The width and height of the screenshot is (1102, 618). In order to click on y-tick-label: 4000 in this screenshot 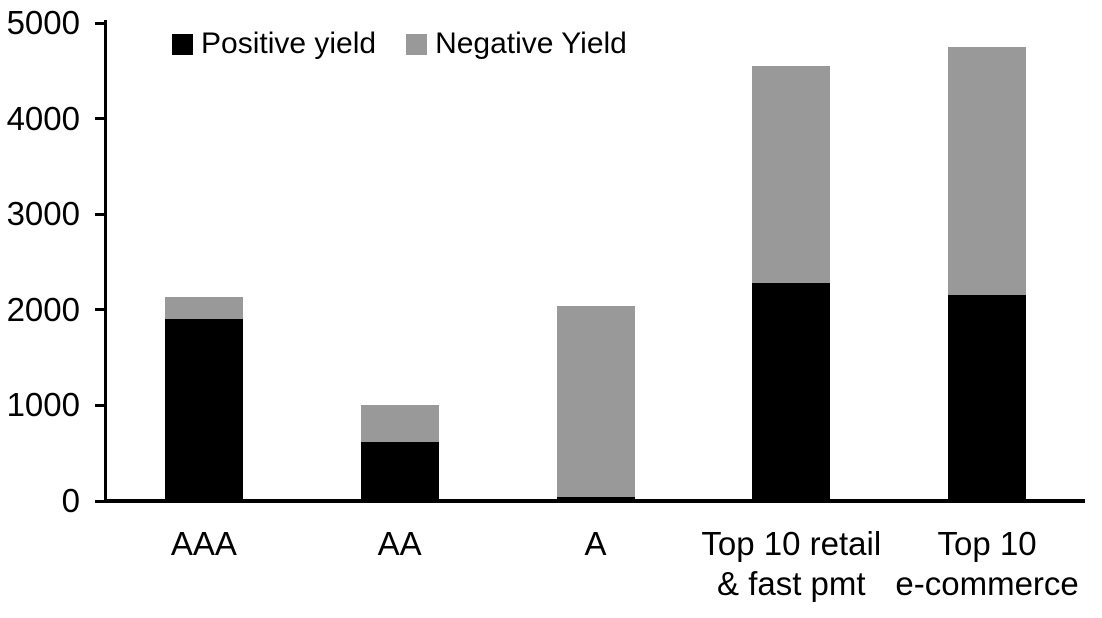, I will do `click(43, 118)`.